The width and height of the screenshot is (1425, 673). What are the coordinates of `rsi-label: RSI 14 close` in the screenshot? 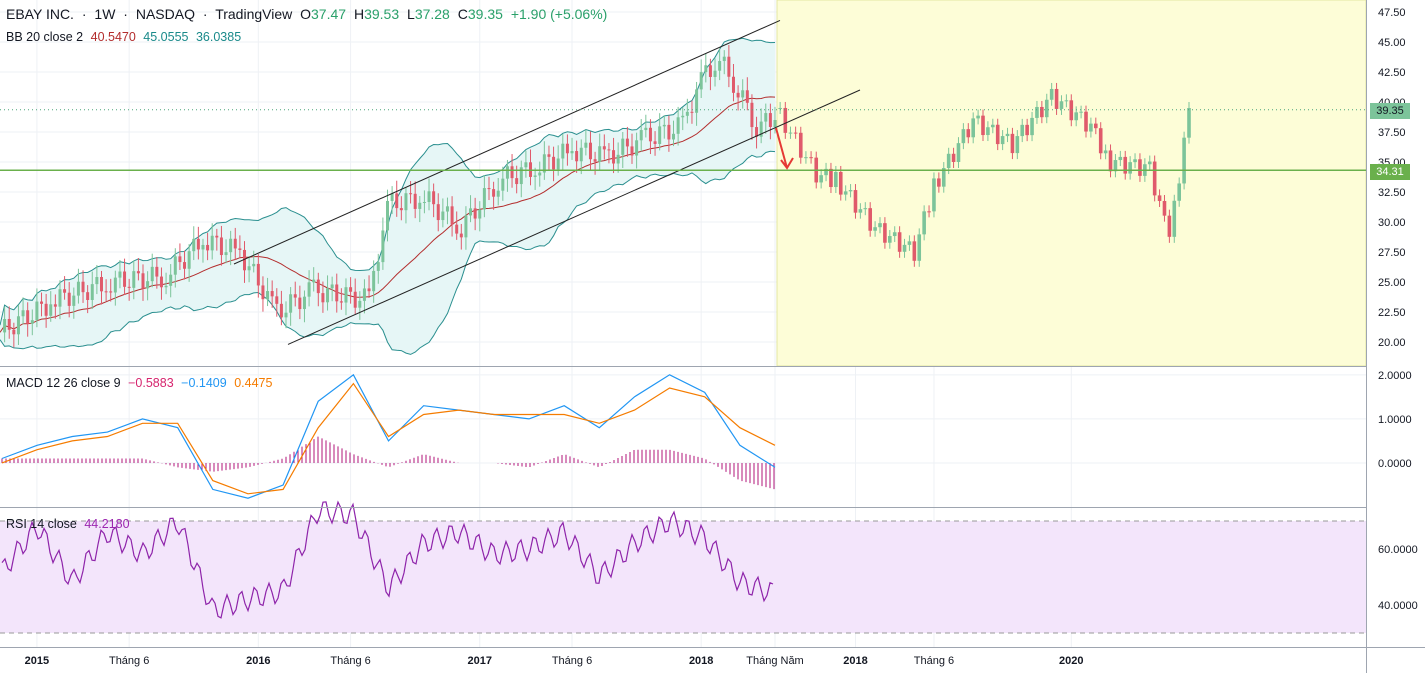 It's located at (41, 524).